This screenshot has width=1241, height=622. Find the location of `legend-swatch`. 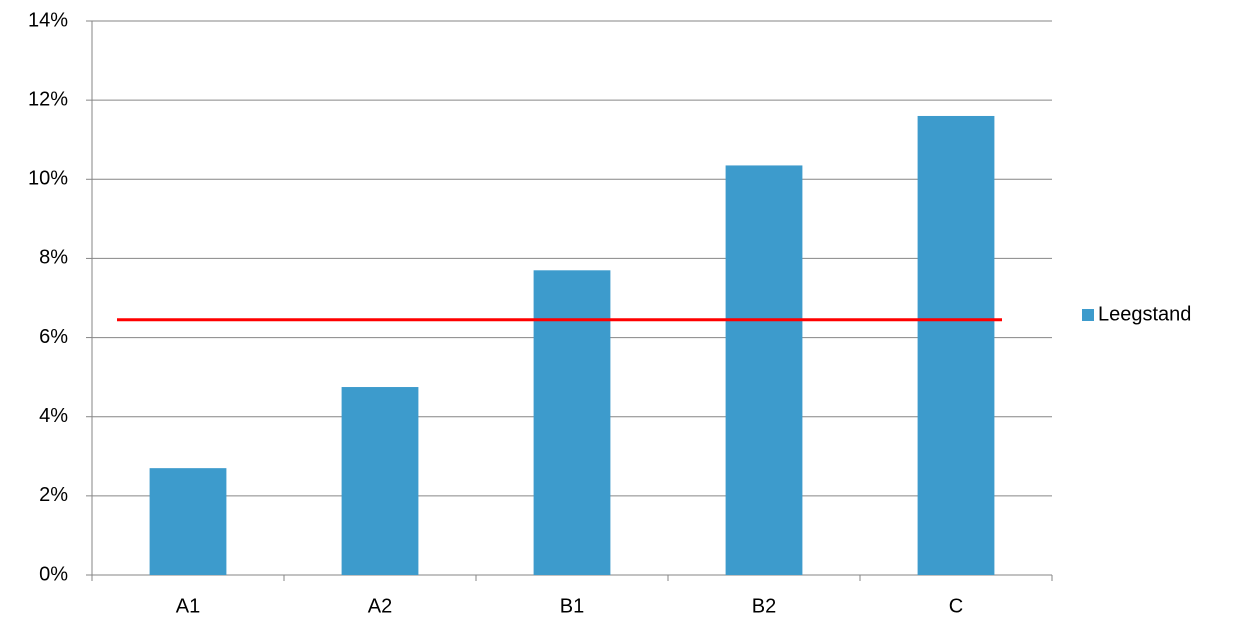

legend-swatch is located at coordinates (1088, 315).